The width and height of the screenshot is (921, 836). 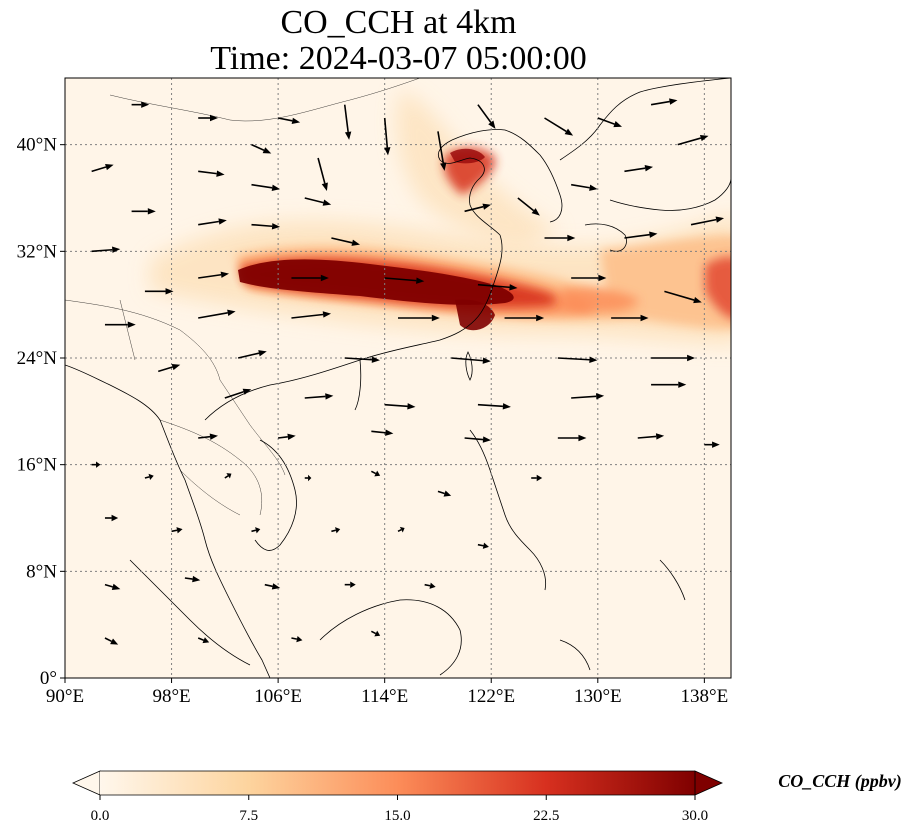 What do you see at coordinates (705, 696) in the screenshot?
I see `x-tick-label: 138°E` at bounding box center [705, 696].